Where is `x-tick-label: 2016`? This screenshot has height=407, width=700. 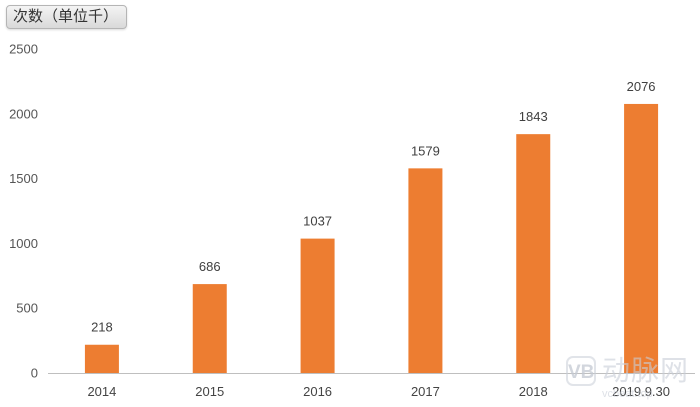
x-tick-label: 2016 is located at coordinates (317, 391).